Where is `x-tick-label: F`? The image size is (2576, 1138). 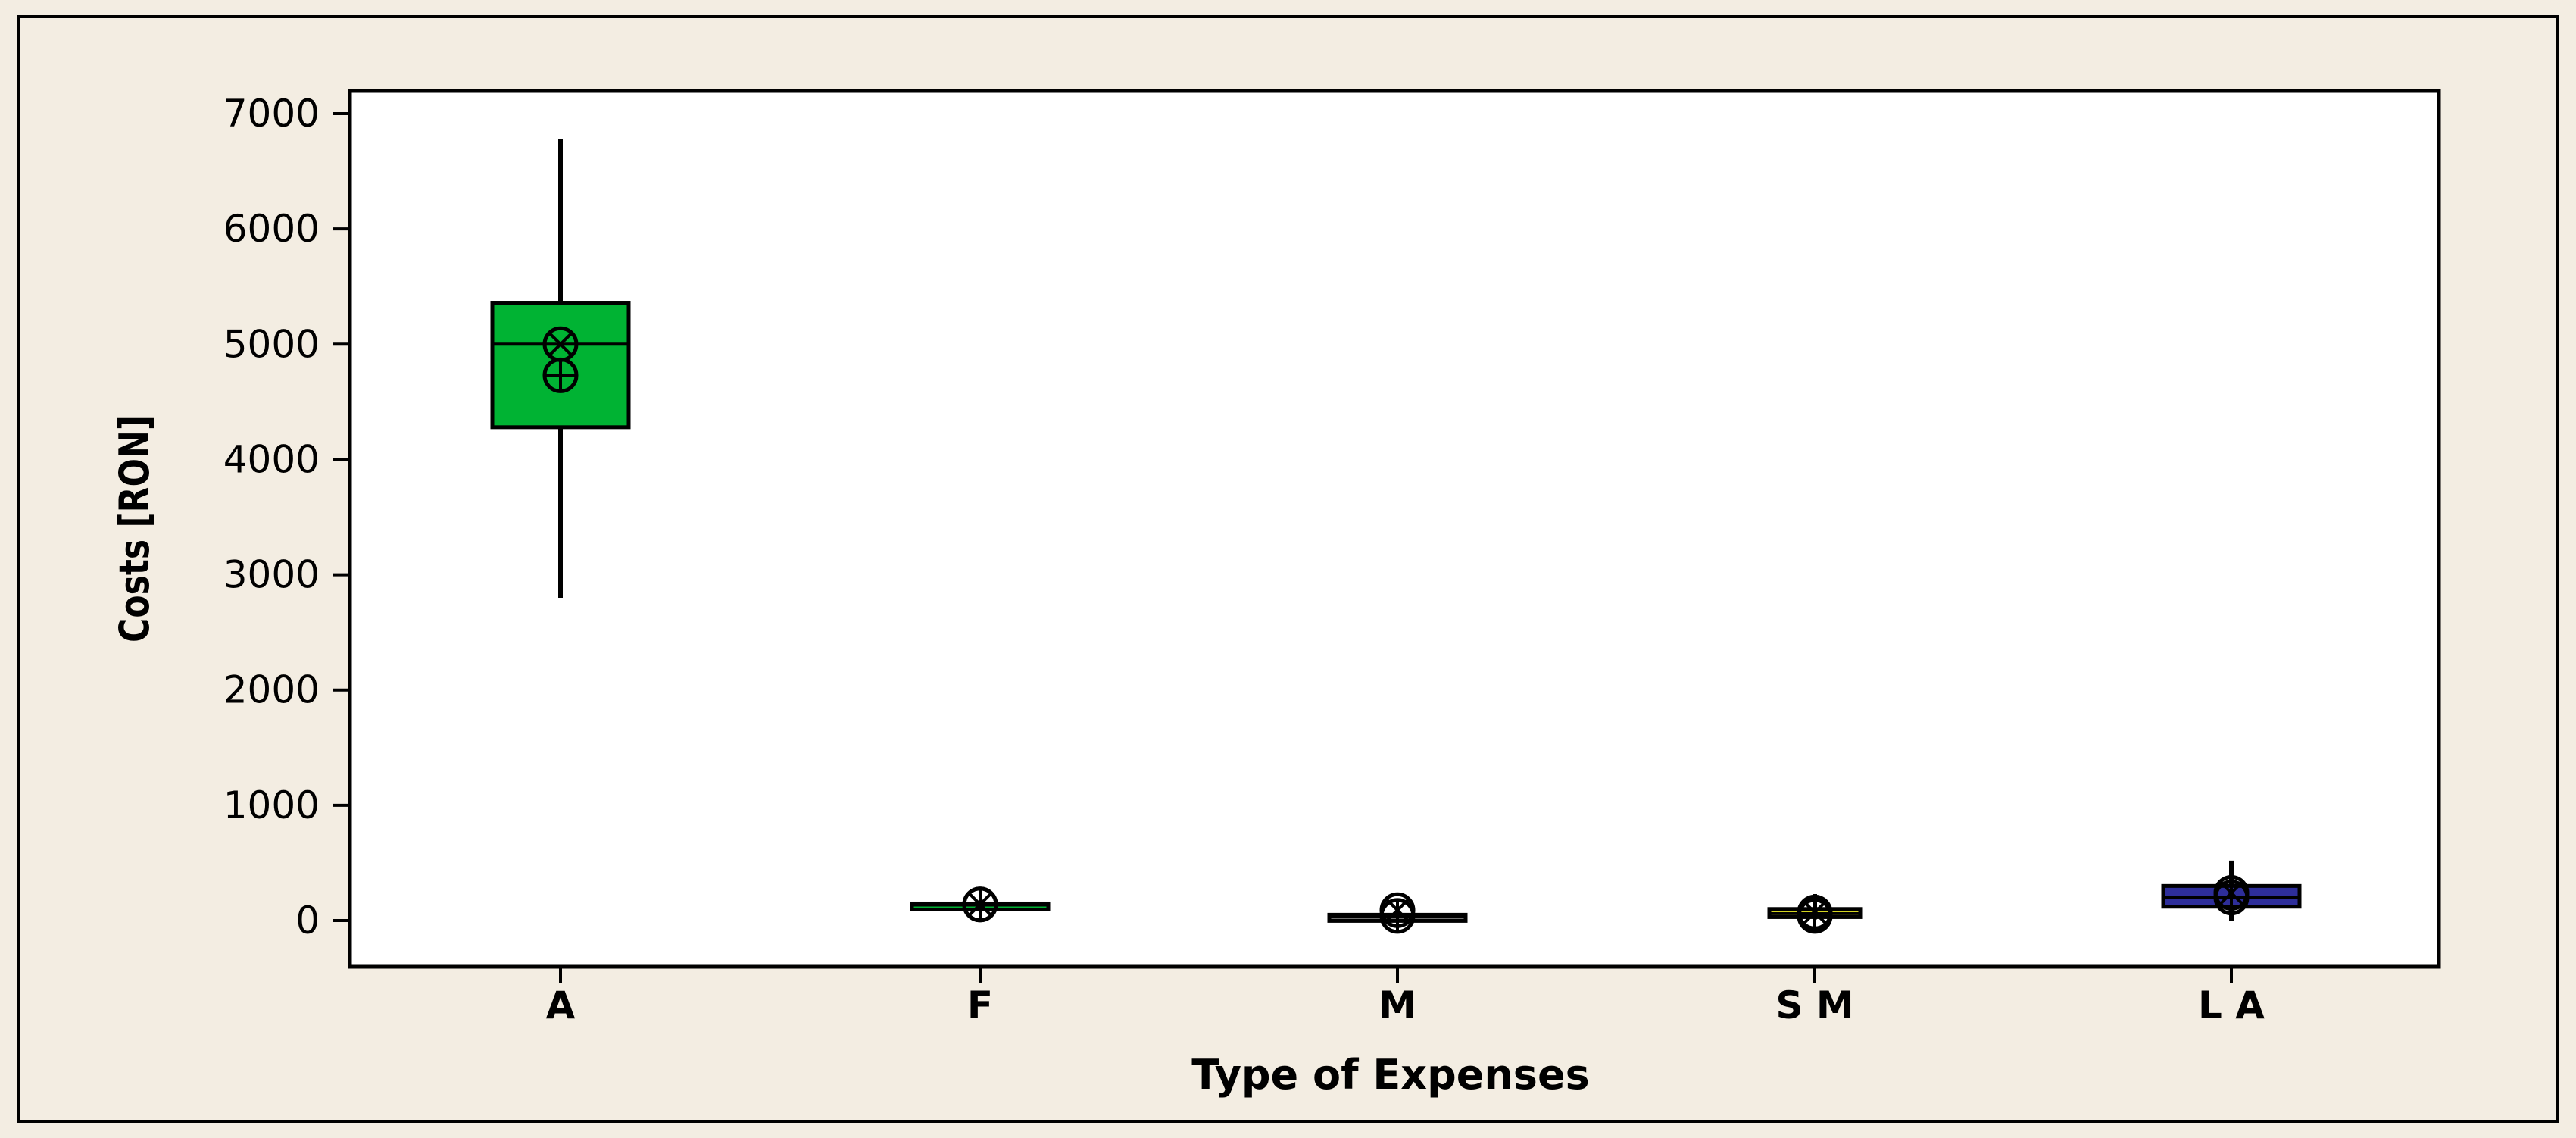
x-tick-label: F is located at coordinates (980, 1005).